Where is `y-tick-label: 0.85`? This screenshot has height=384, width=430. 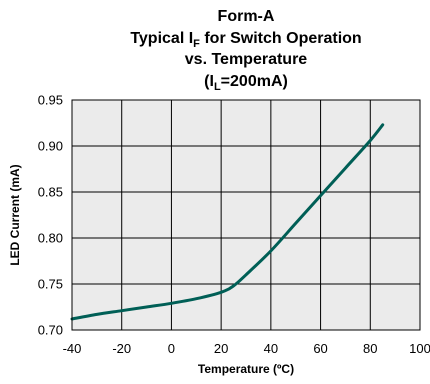
y-tick-label: 0.85 is located at coordinates (50, 192).